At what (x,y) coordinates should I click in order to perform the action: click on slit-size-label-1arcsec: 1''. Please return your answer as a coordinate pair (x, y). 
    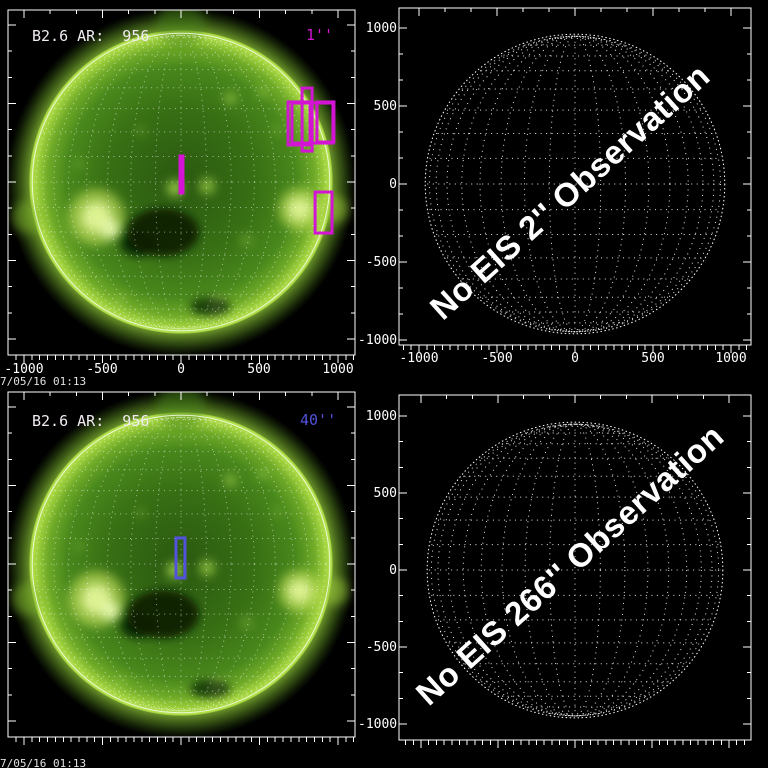
    Looking at the image, I should click on (320, 35).